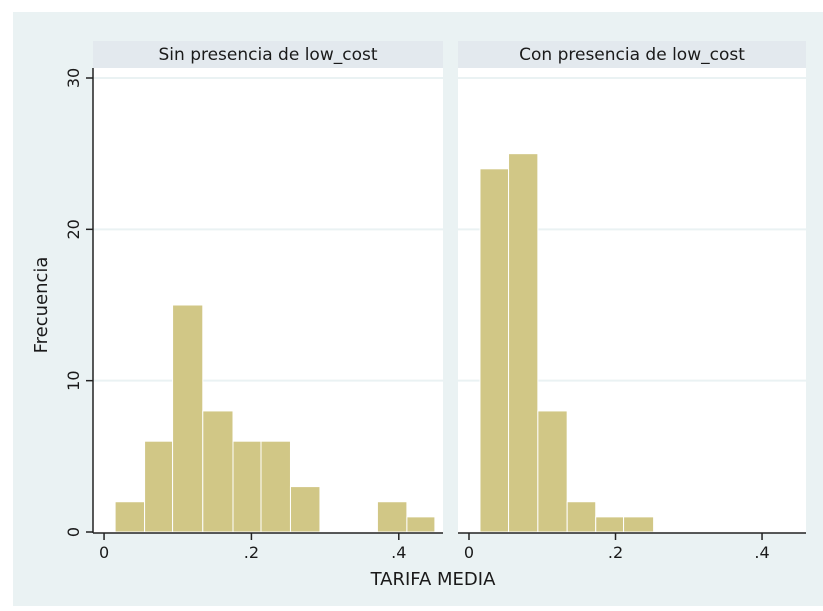 The width and height of the screenshot is (823, 611). I want to click on y-axis: 0 10 20 30, so click(79, 302).